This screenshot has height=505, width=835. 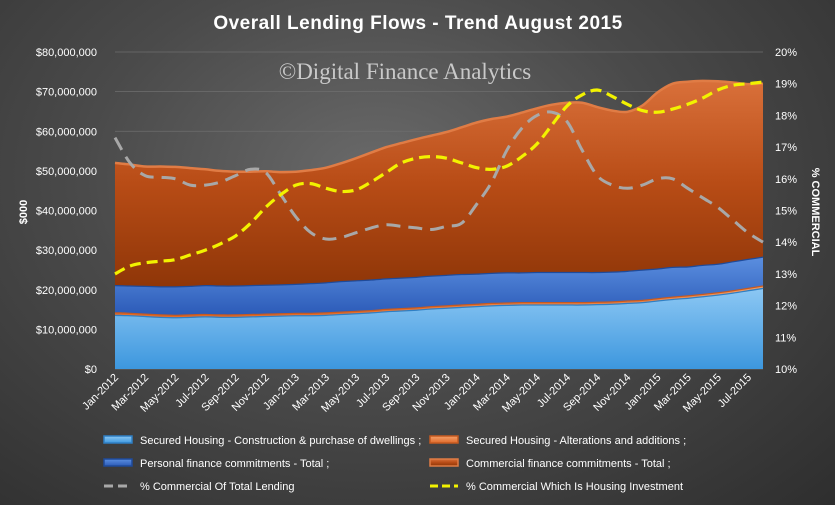 I want to click on y2-tick-label: 16%, so click(x=786, y=180).